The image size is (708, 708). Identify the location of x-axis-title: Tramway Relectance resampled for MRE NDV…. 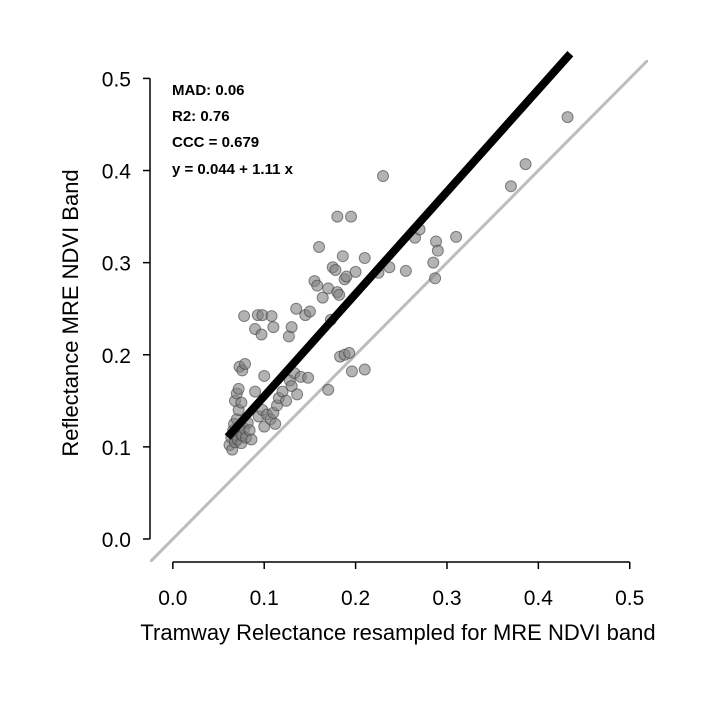
(397, 632).